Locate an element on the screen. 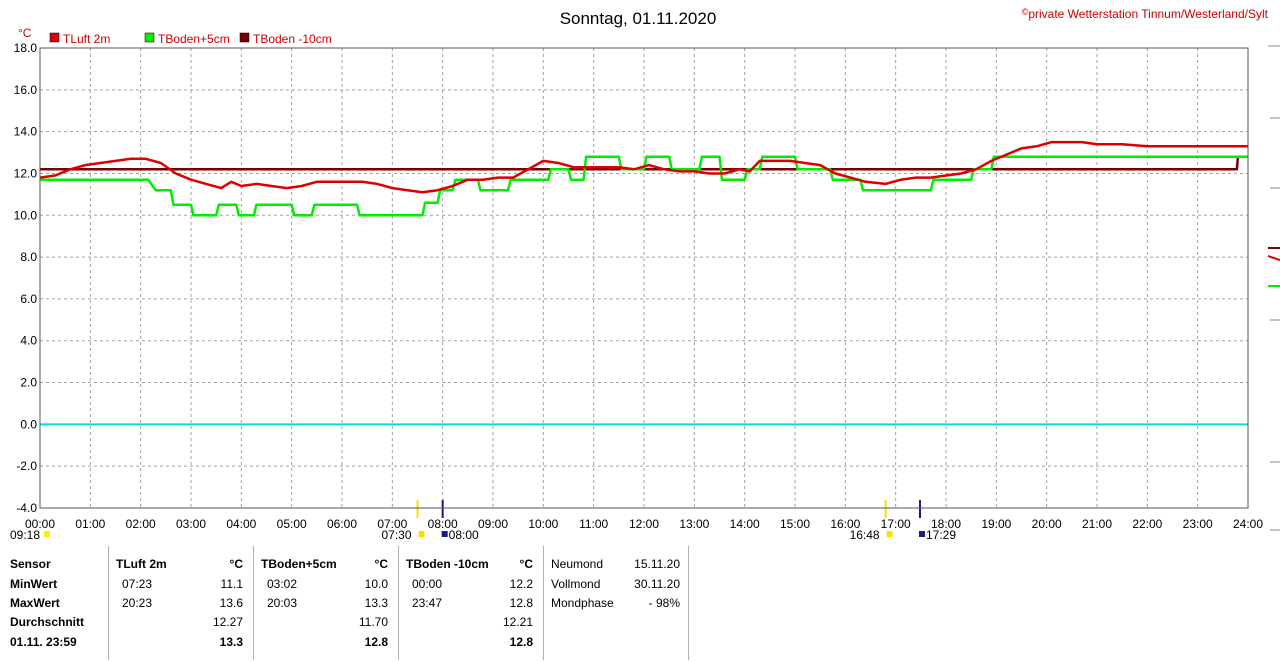 Image resolution: width=1280 pixels, height=662 pixels. y-tick-label: 2.0 is located at coordinates (28, 383).